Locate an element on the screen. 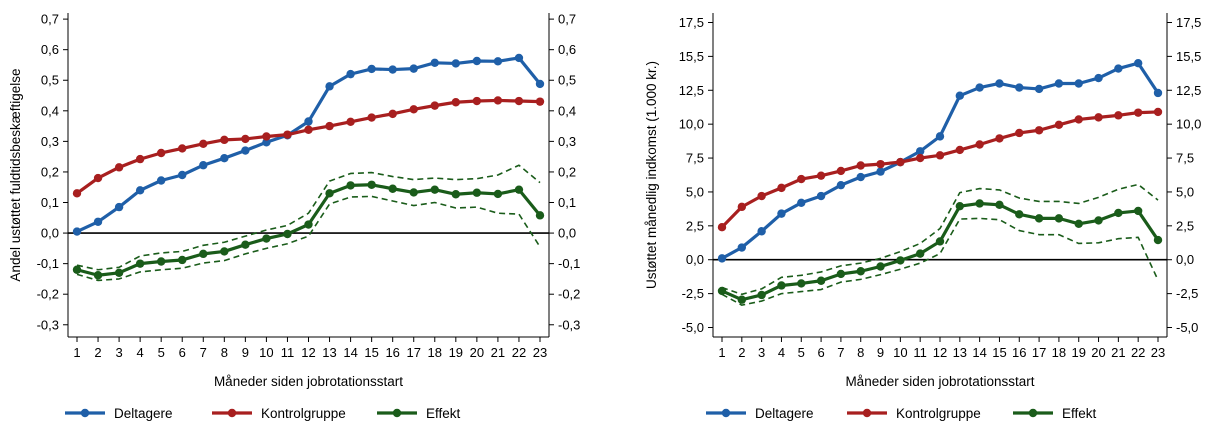 This screenshot has height=431, width=1208. y-tick-label-right: 0,2 is located at coordinates (567, 171).